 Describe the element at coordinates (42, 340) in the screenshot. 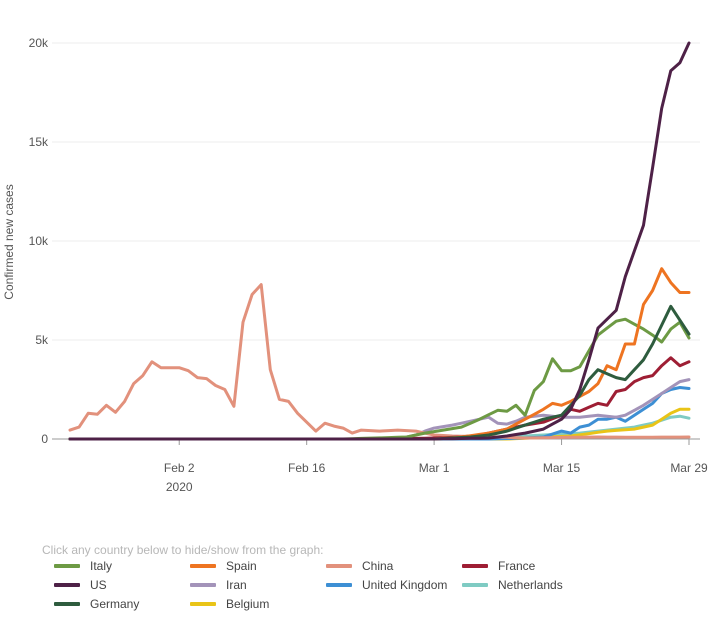

I see `y-tick-label: 5k` at that location.